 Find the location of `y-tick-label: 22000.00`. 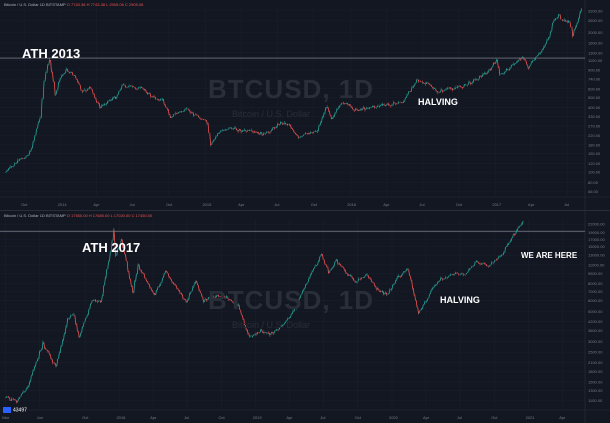

y-tick-label: 22000.00 is located at coordinates (596, 224).